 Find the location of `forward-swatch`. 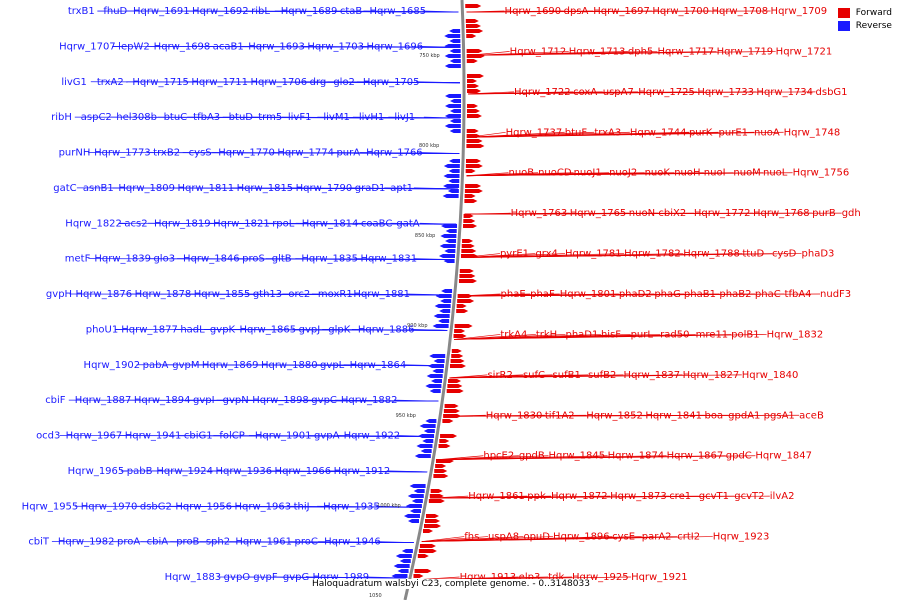

forward-swatch is located at coordinates (843, 13).